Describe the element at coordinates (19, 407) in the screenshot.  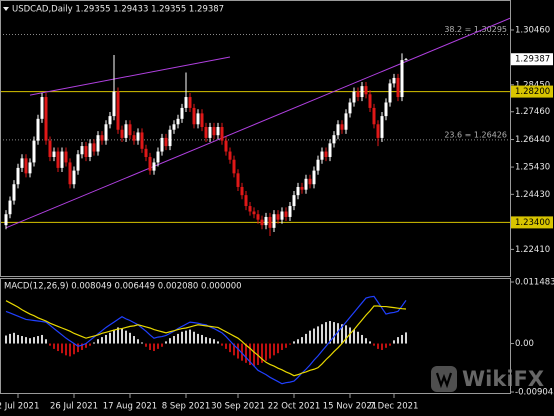
I see `x-tick-label: 2 Jul 2021` at that location.